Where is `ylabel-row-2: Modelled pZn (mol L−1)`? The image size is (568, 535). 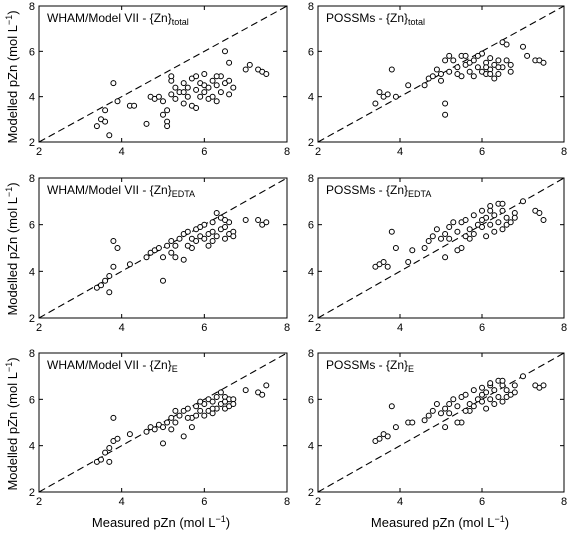 ylabel-row-2: Modelled pZn (mol L−1) is located at coordinates (12, 248).